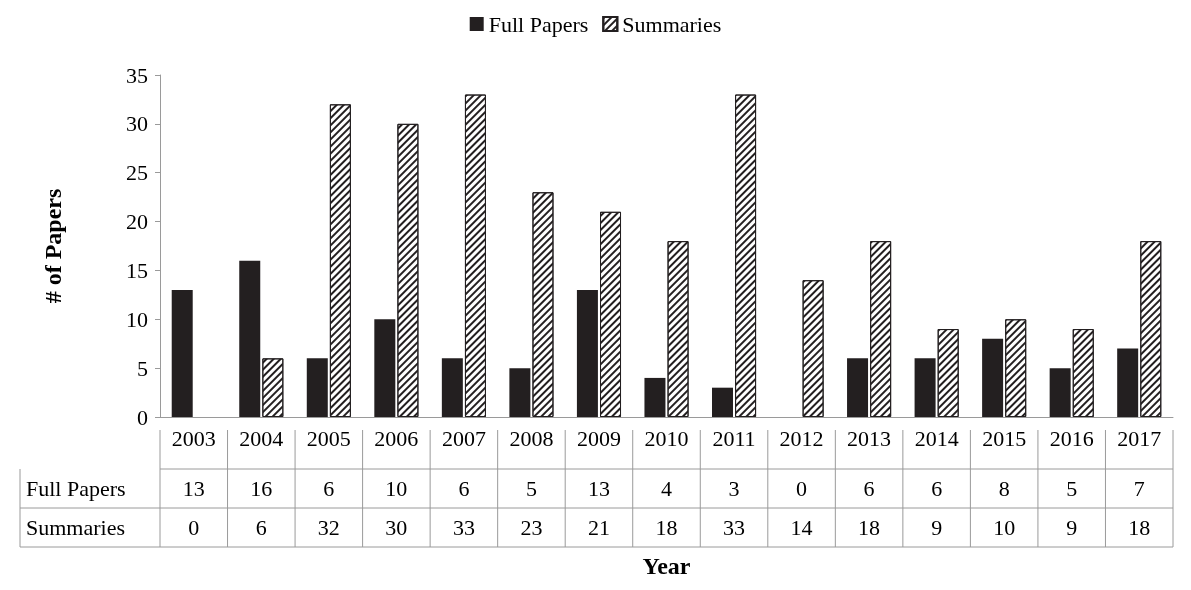 The image size is (1191, 590). I want to click on data-label: 21, so click(598, 527).